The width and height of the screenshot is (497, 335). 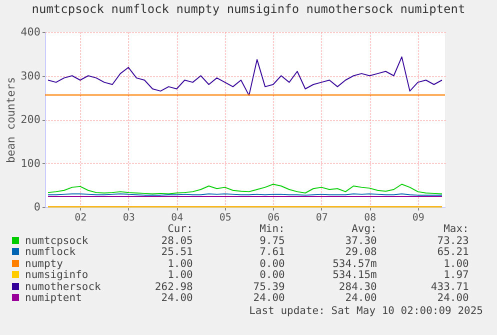 What do you see at coordinates (268, 286) in the screenshot?
I see `text: 75.39` at bounding box center [268, 286].